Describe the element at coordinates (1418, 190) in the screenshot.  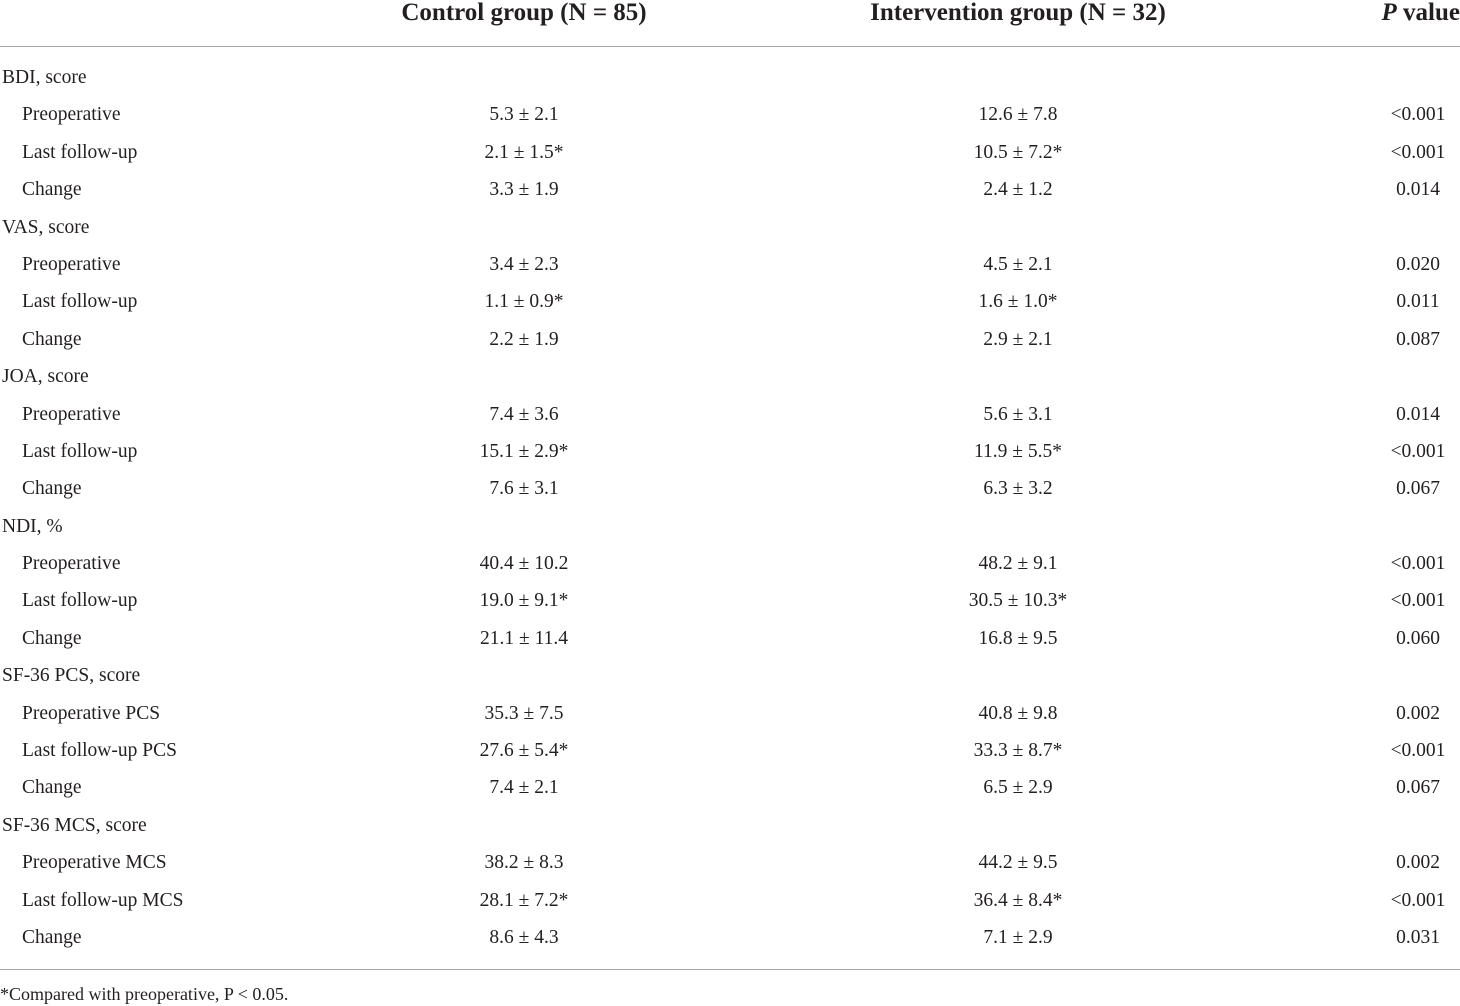
I see `p-value: 0.014` at that location.